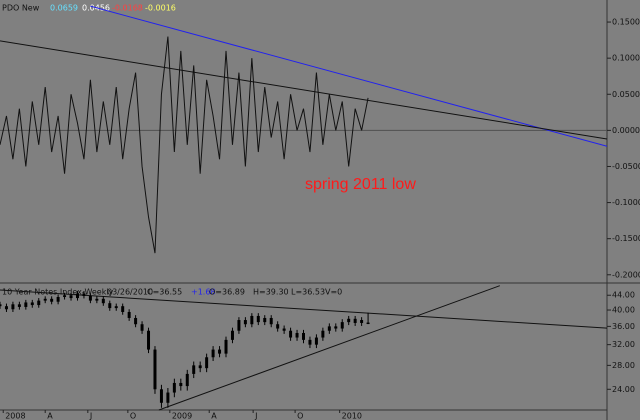  I want to click on y-tick-label: 0.1000, so click(626, 58).